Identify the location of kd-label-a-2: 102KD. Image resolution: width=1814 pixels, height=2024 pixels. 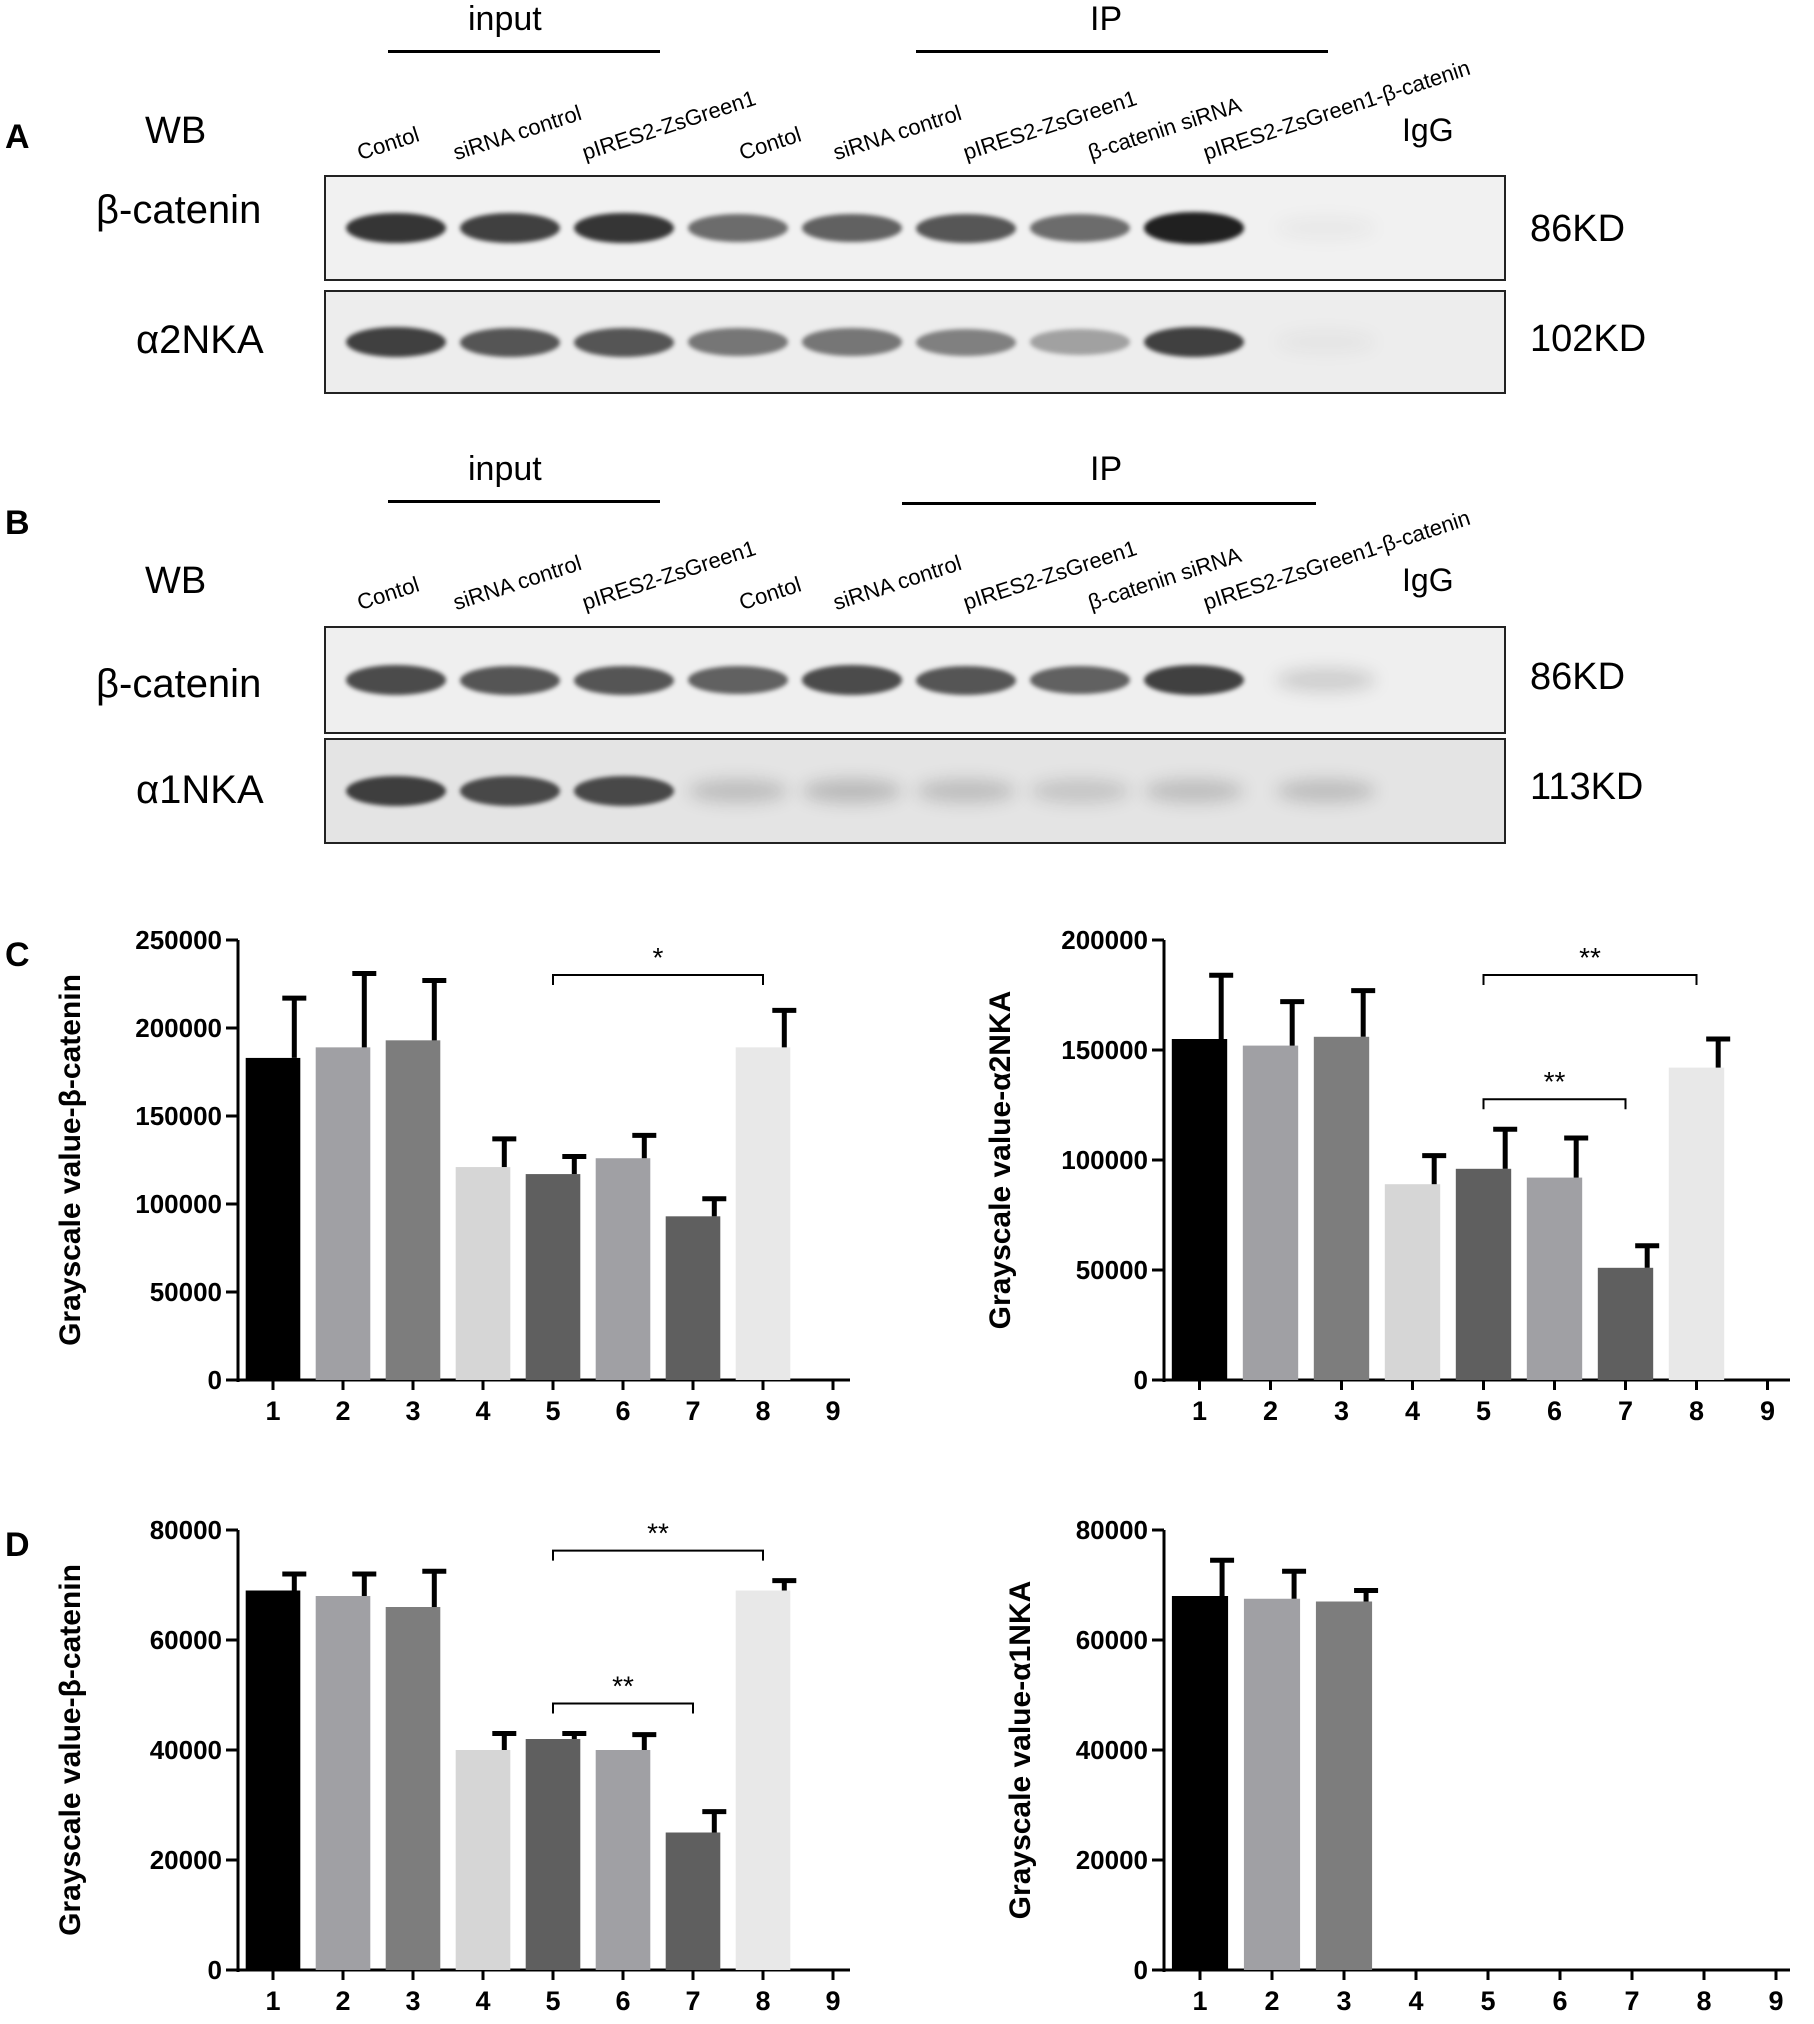
(1588, 339).